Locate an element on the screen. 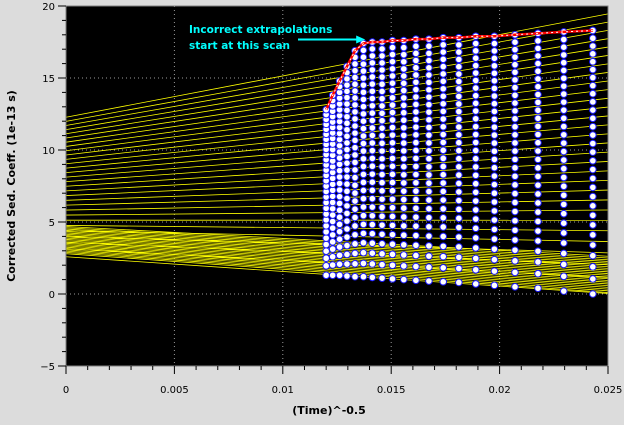 This screenshot has width=624, height=425. x-tick-label: 0.01 is located at coordinates (283, 390).